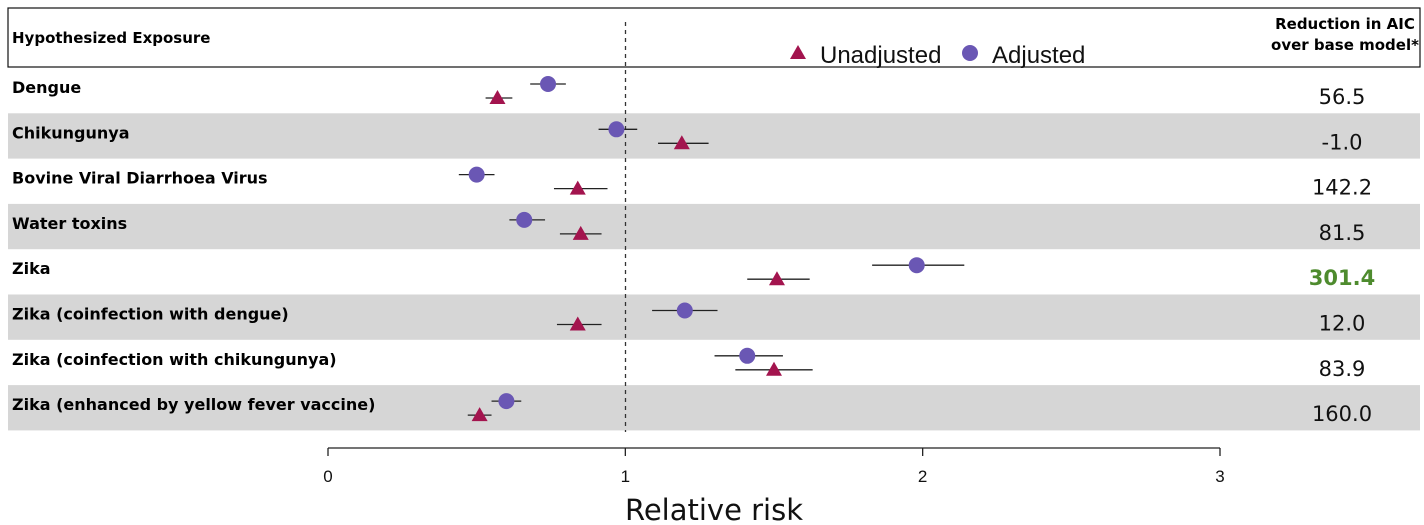  I want to click on legend: Unadjusted Adjusted, so click(937, 55).